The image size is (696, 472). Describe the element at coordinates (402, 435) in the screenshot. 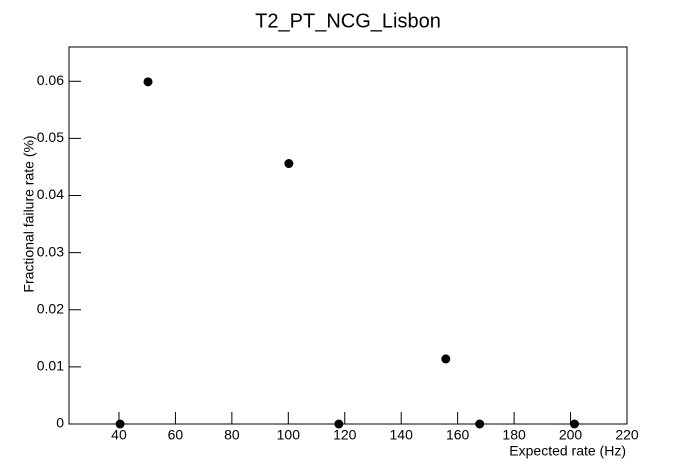

I see `x-tick-label: 140` at that location.